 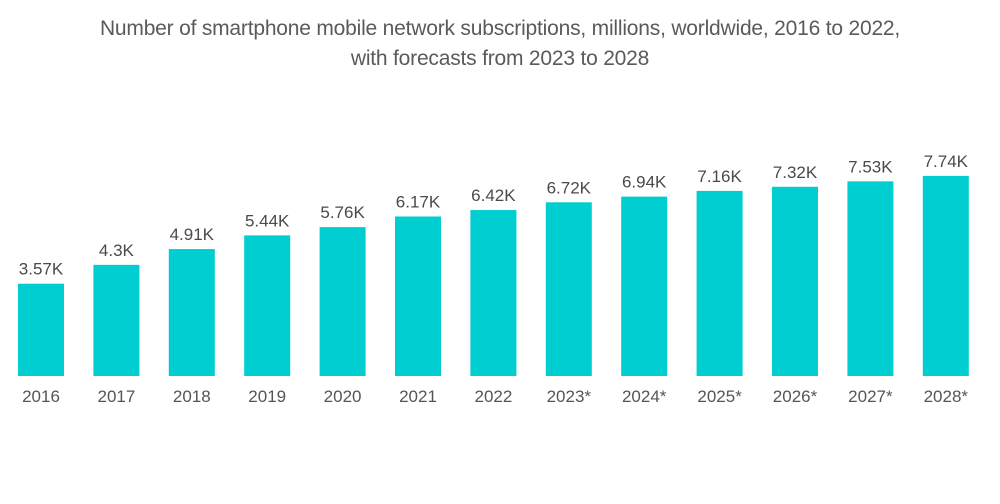 I want to click on x-tick-label: 2017, so click(x=116, y=396).